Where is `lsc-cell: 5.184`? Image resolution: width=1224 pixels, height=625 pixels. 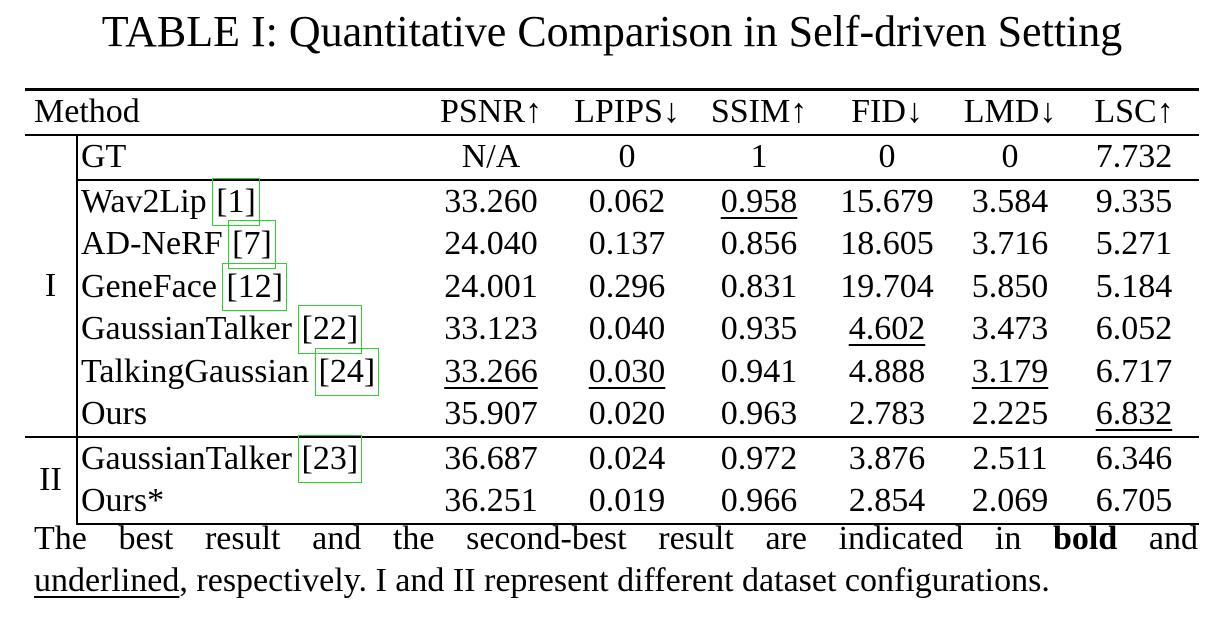 lsc-cell: 5.184 is located at coordinates (1134, 286).